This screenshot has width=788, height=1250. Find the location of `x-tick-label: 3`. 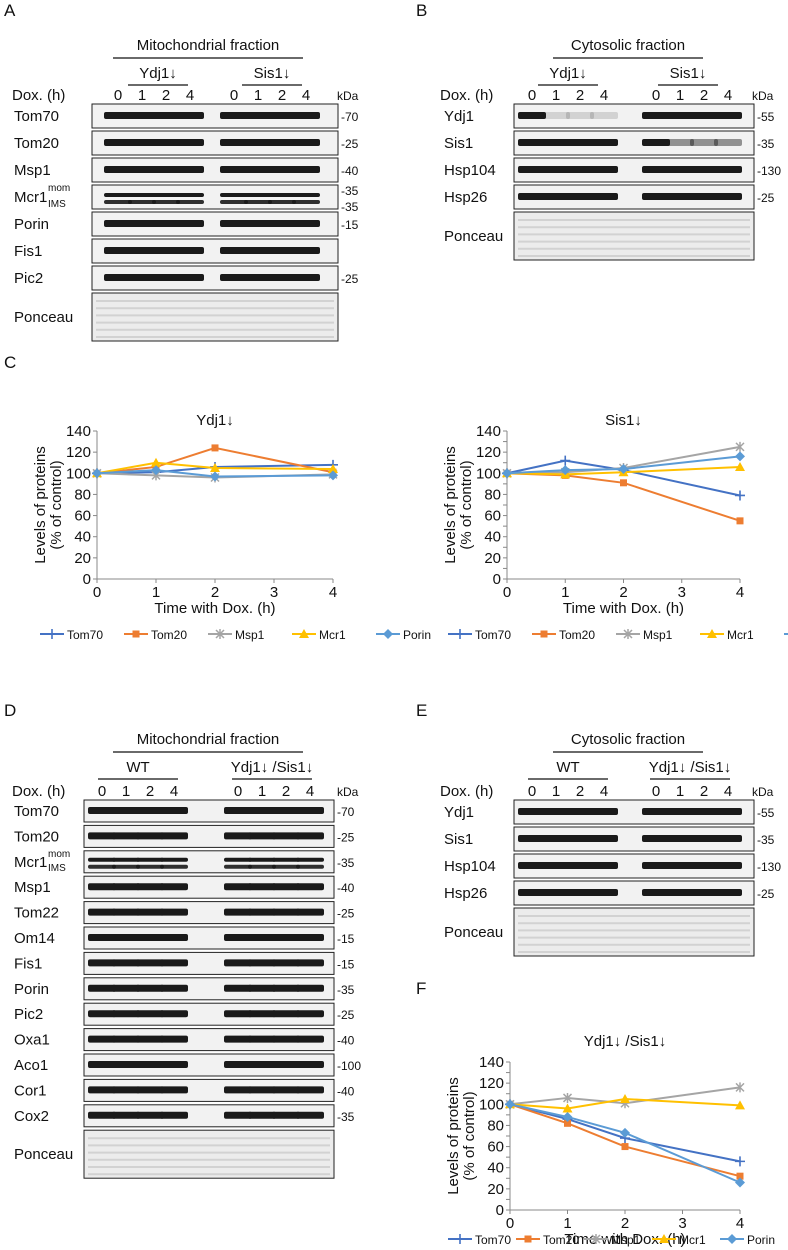

x-tick-label: 3 is located at coordinates (682, 1223).